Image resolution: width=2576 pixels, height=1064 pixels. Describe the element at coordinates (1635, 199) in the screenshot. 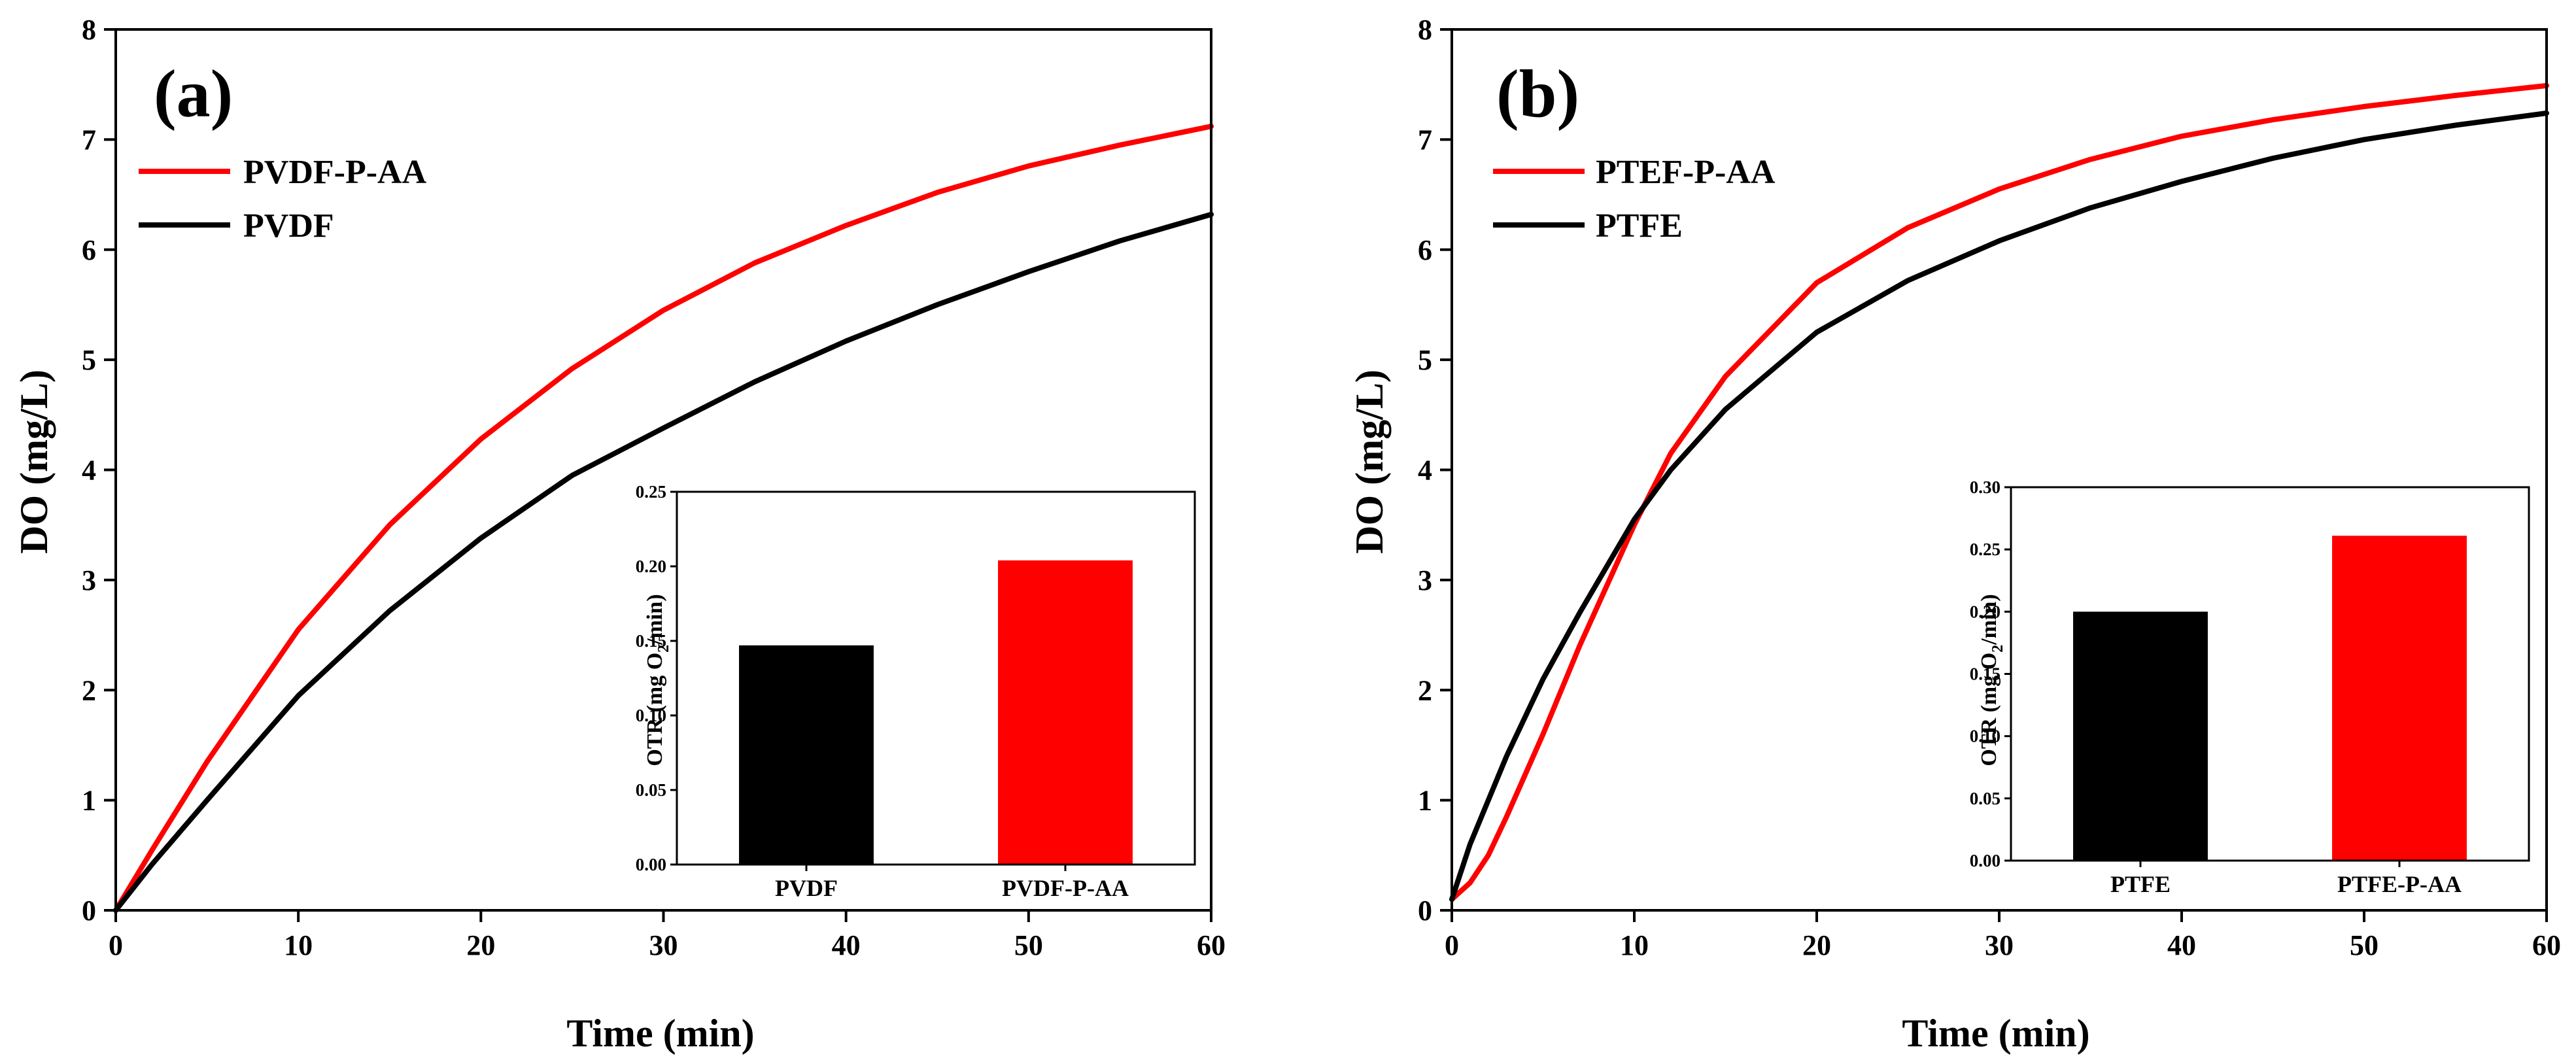

I see `legend: PTEF-P-AA PTFE` at that location.